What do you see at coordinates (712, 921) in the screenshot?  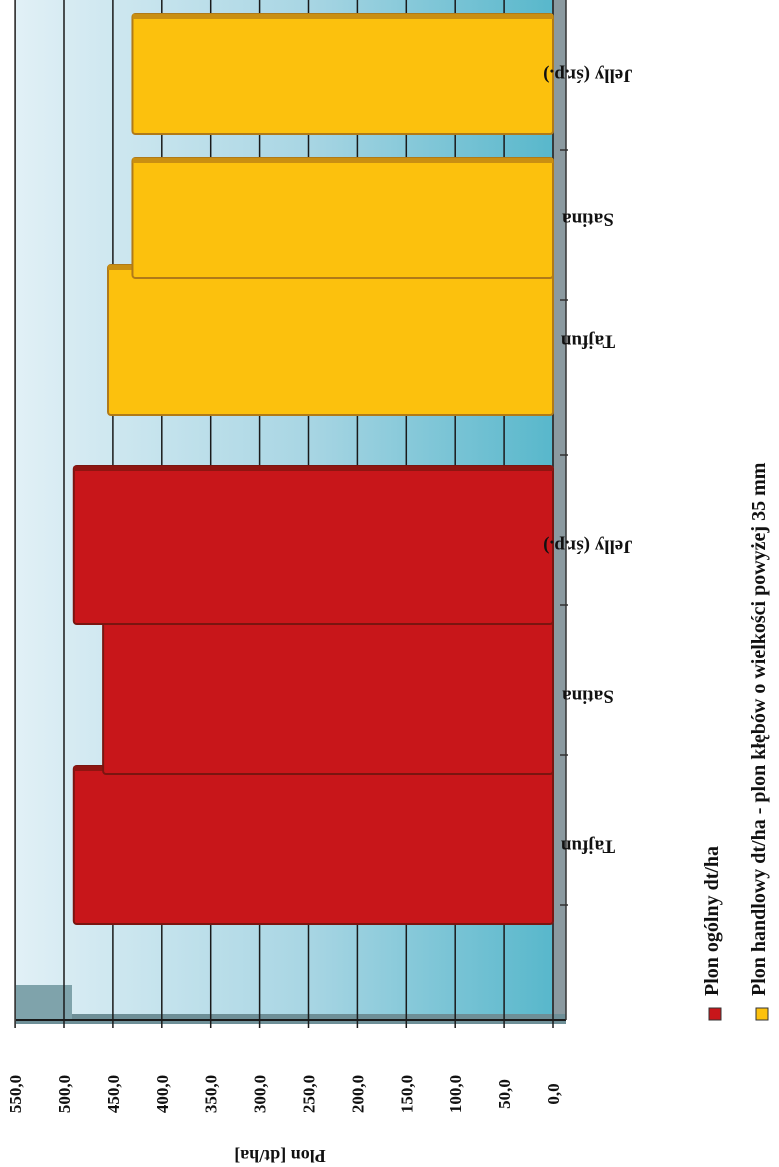 I see `legend-label: Plon ogólny dt/ha` at bounding box center [712, 921].